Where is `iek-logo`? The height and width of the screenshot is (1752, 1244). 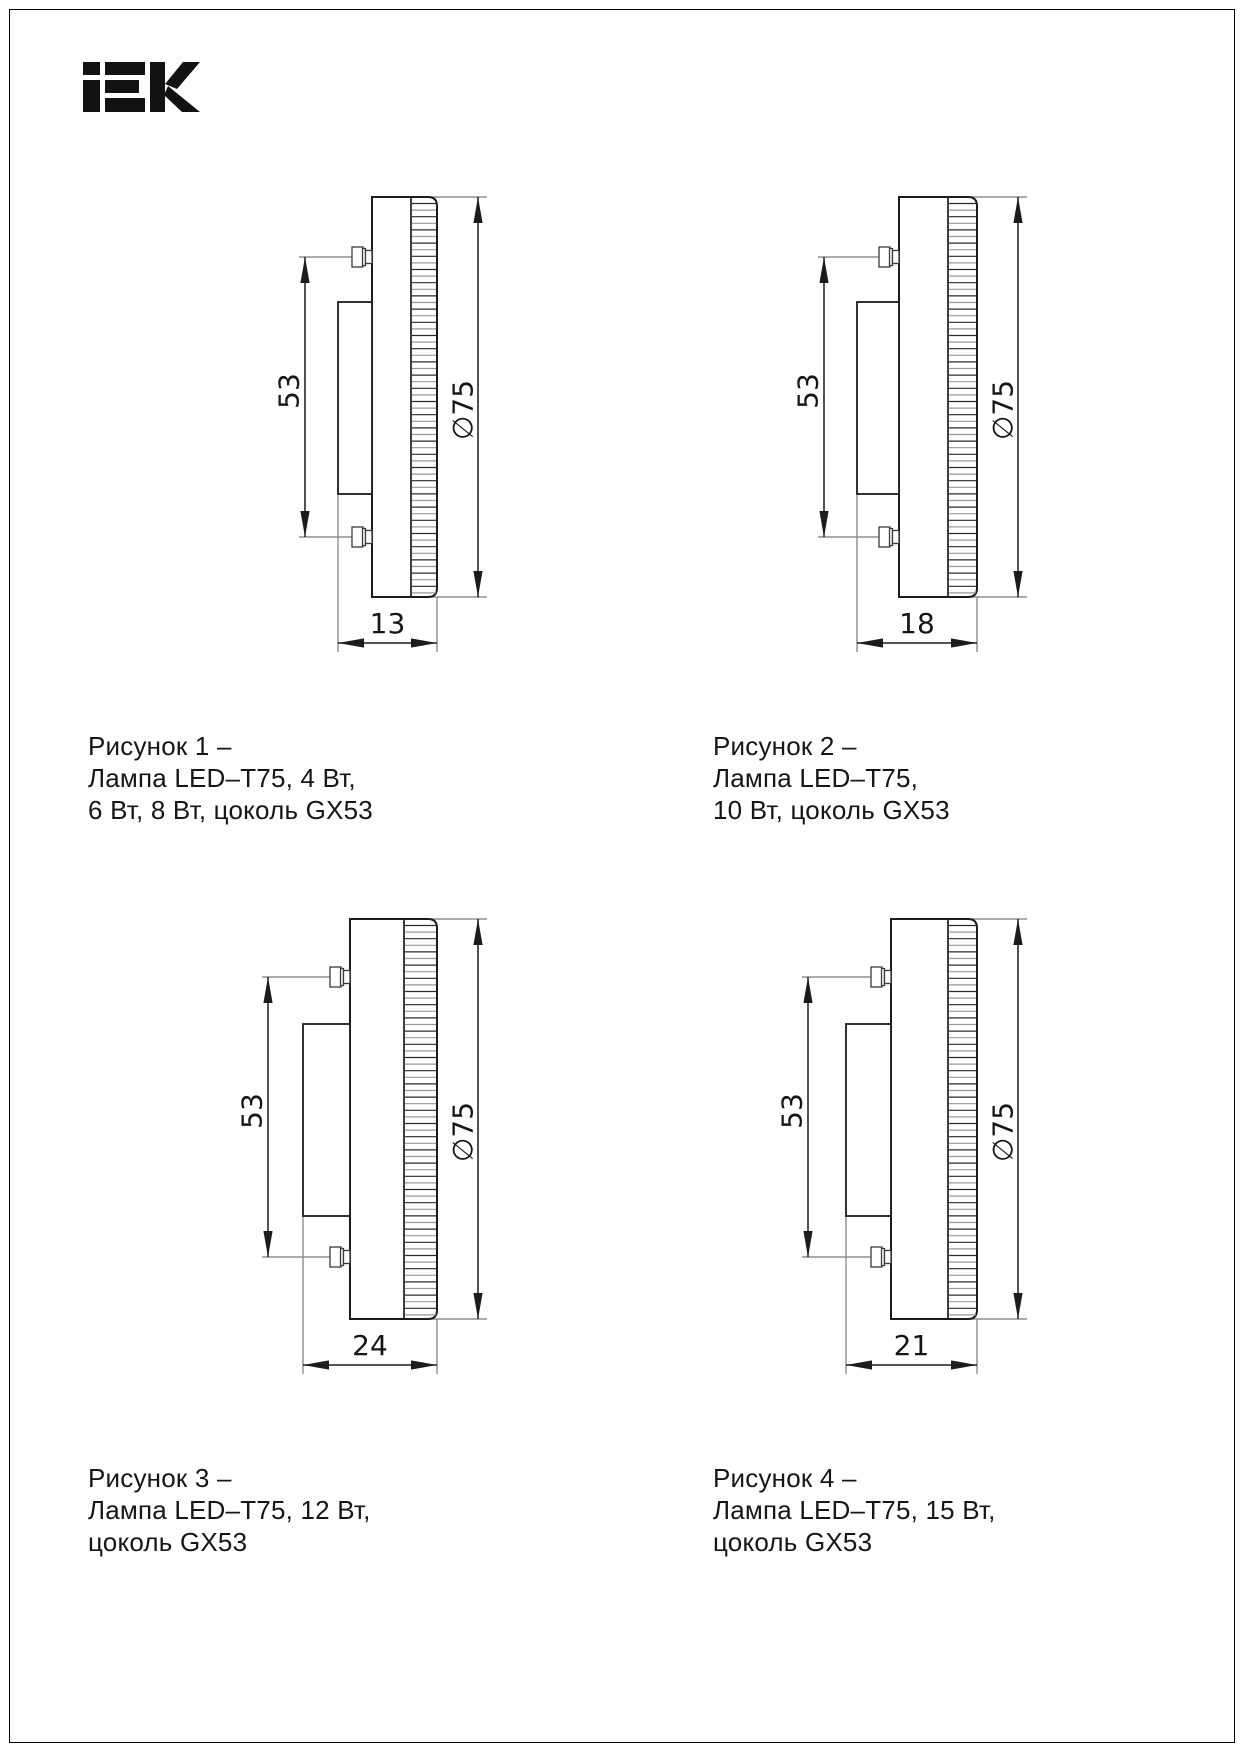 iek-logo is located at coordinates (141, 87).